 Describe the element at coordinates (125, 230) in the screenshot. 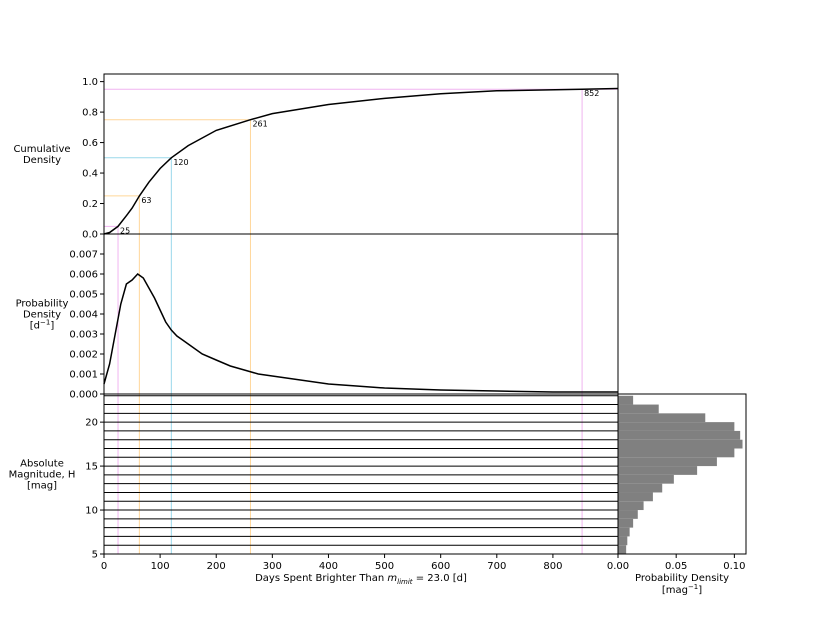

I see `percentile-label: 25` at that location.